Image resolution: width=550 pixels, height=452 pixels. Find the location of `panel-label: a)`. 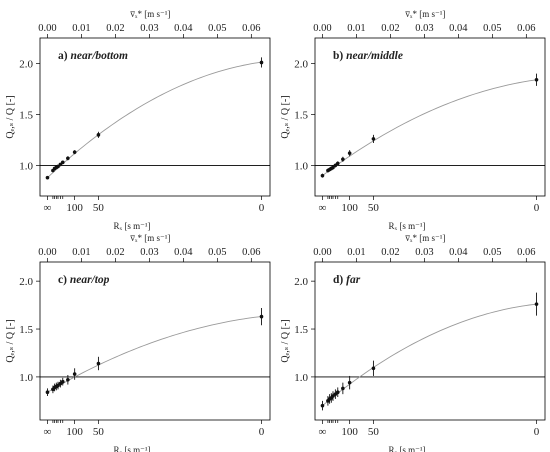

panel-label: a) is located at coordinates (64, 56).